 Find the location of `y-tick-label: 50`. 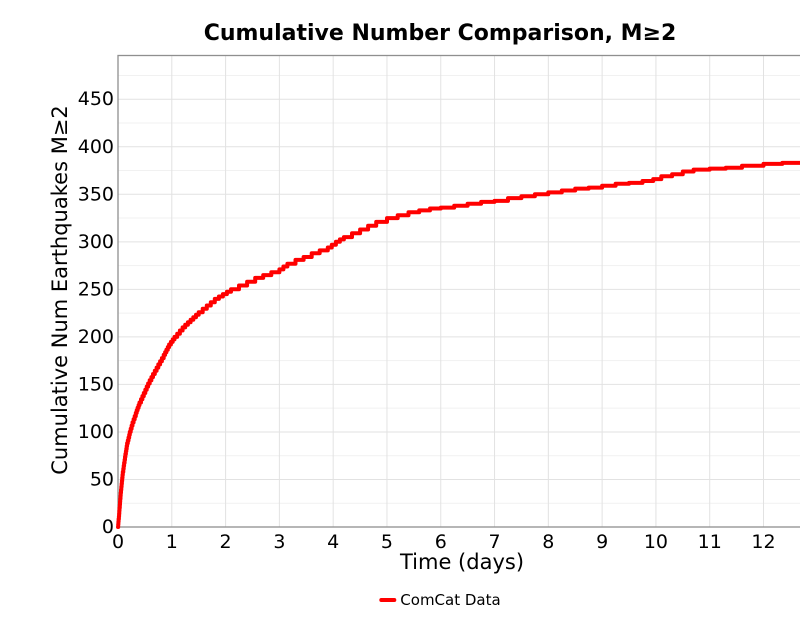

y-tick-label: 50 is located at coordinates (102, 479).